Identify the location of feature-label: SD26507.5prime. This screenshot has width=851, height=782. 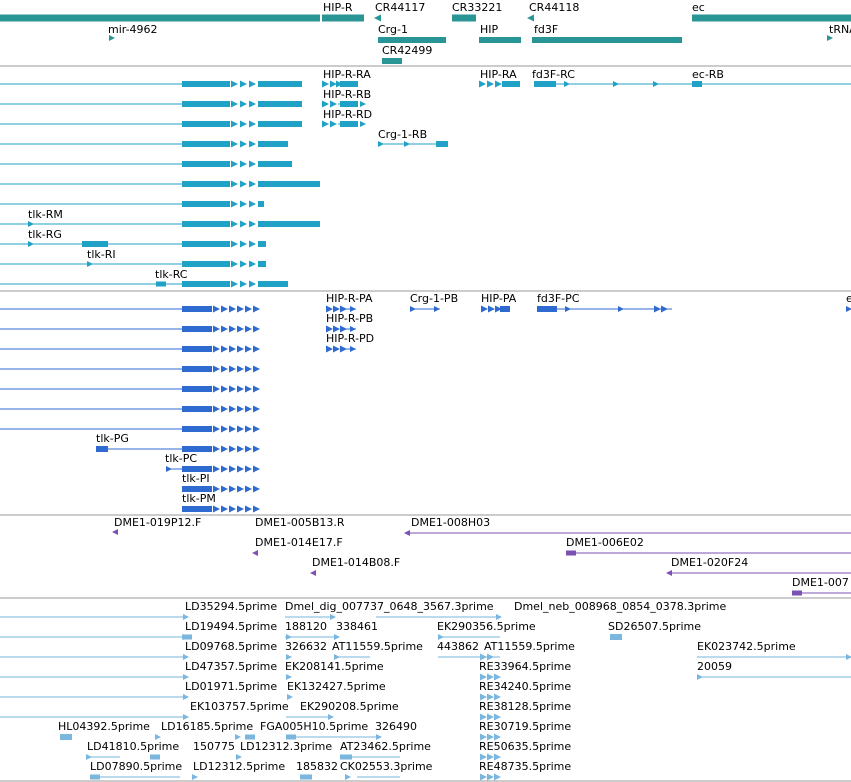
(654, 626).